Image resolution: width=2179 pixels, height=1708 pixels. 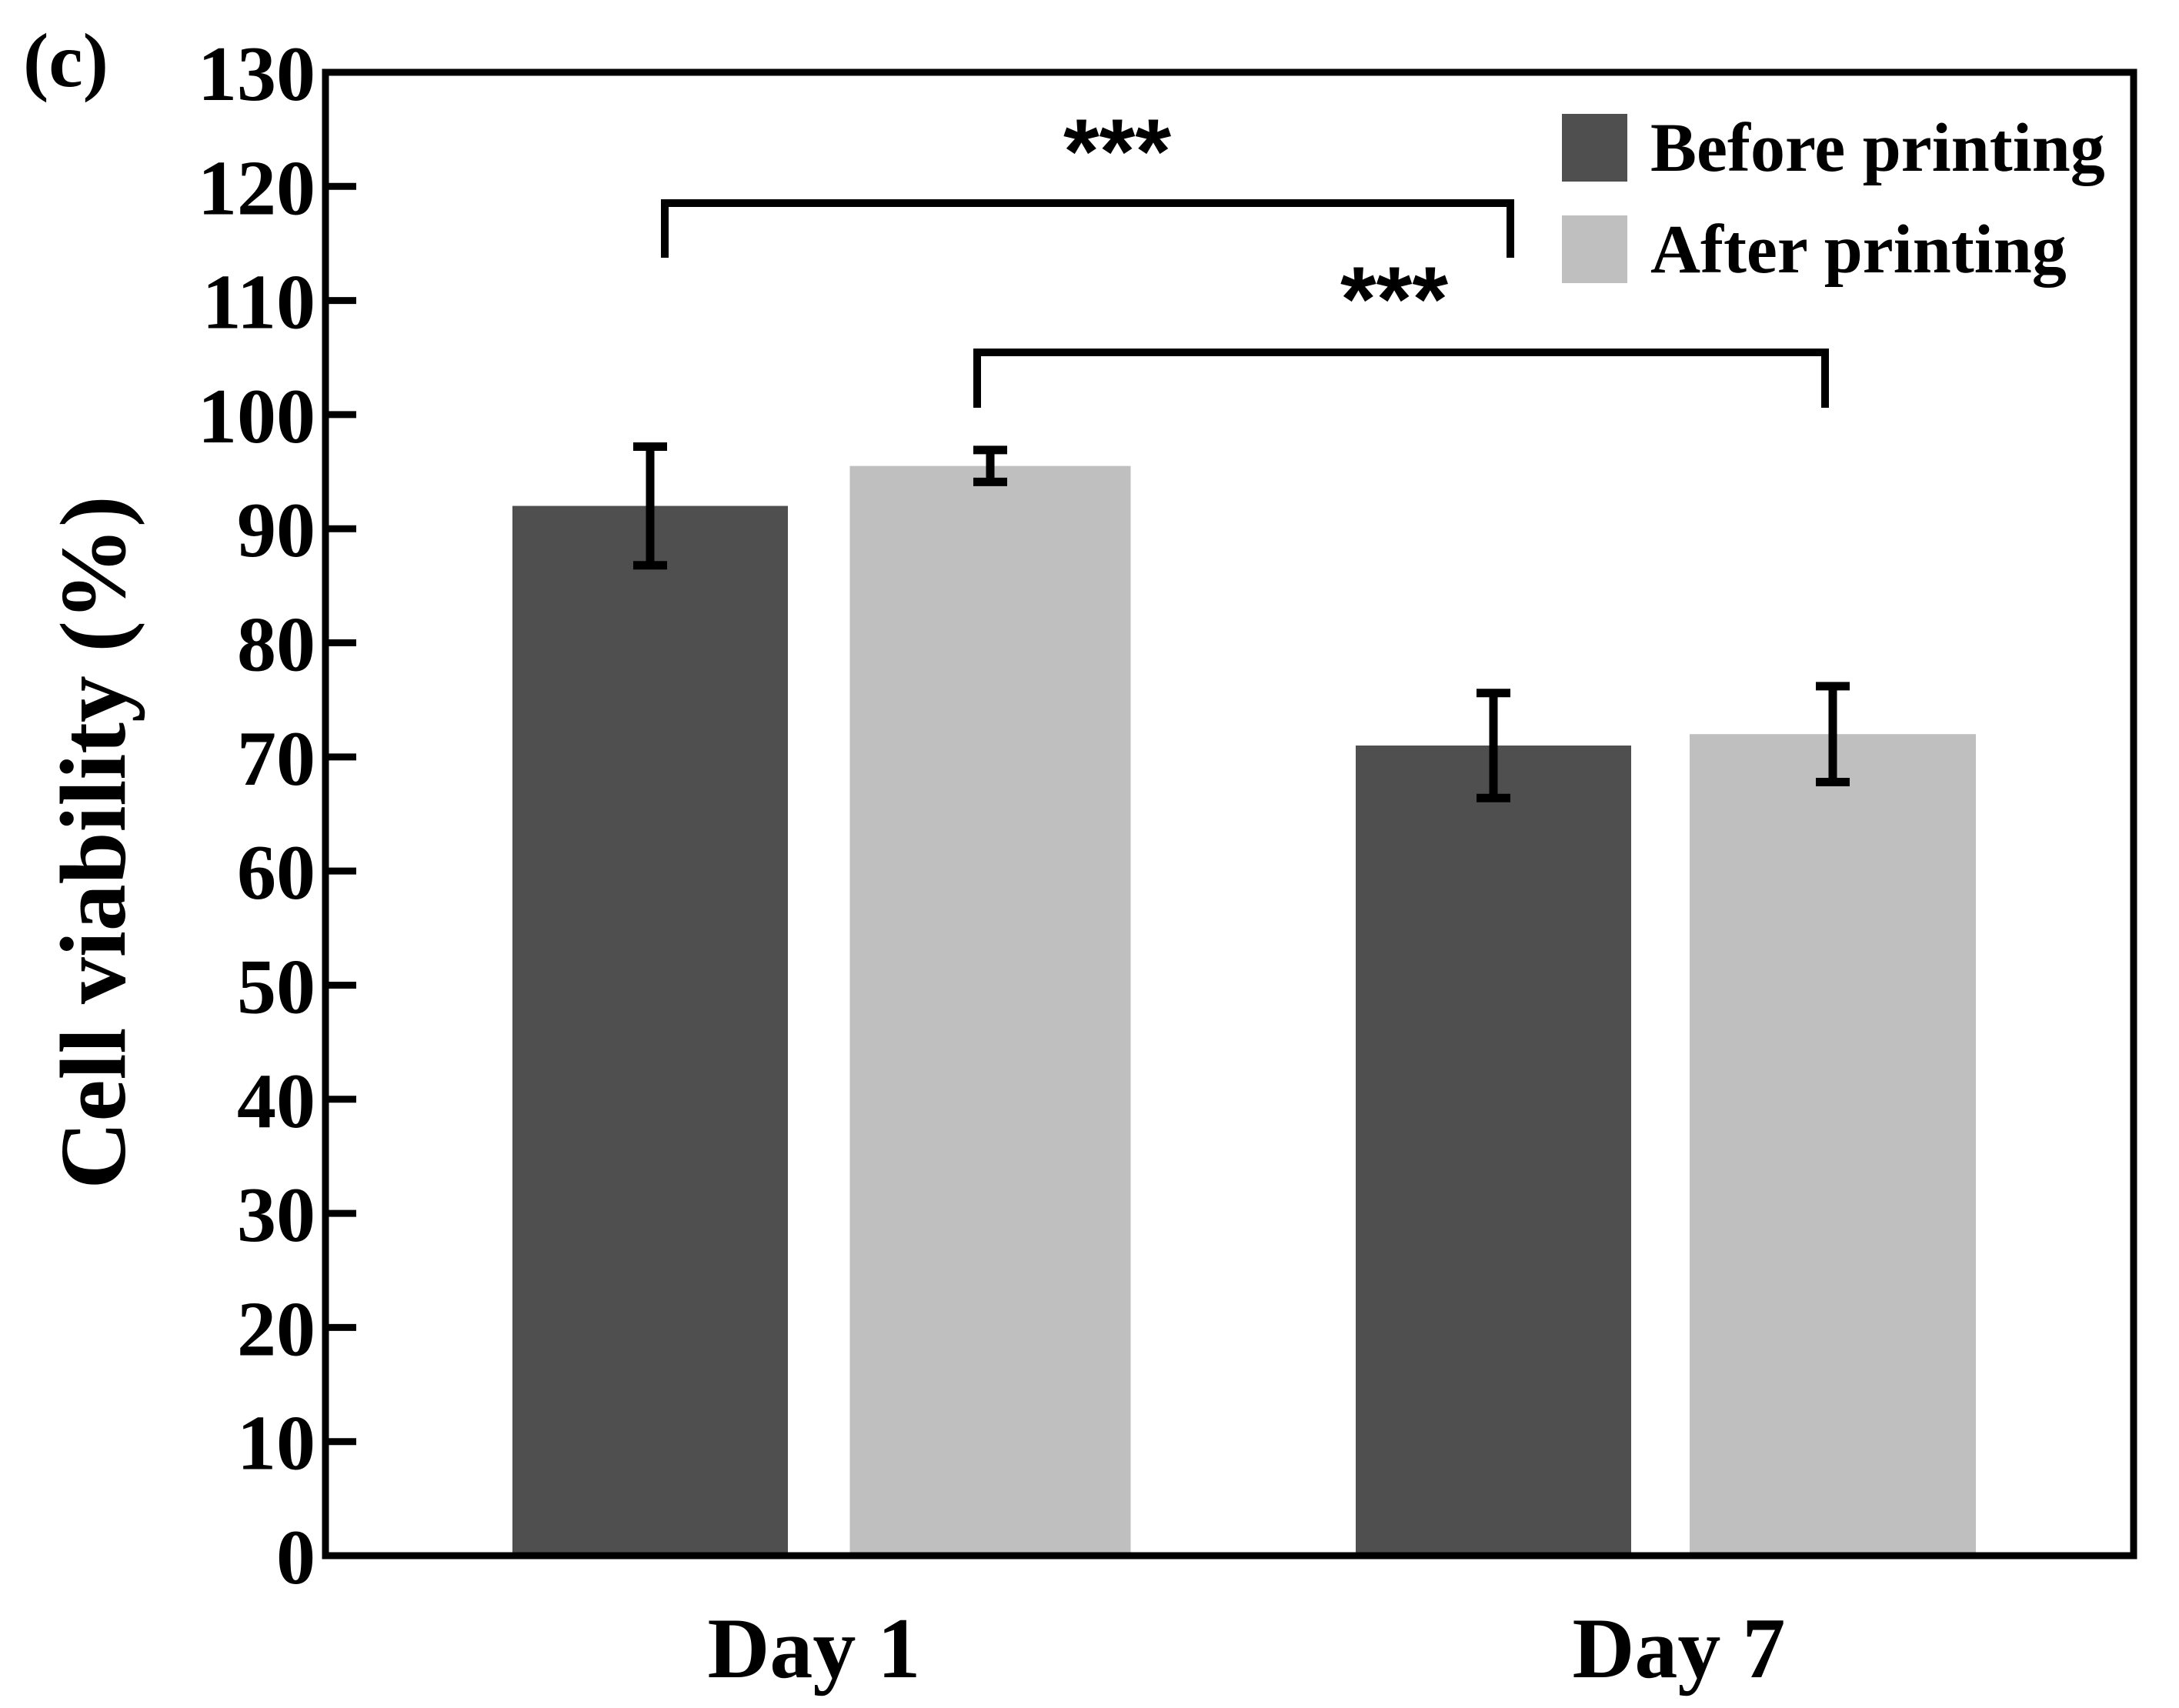 What do you see at coordinates (277, 816) in the screenshot?
I see `y-axis: 0 10 20 30 40 50 60 70 80 90 100 110 120 130` at bounding box center [277, 816].